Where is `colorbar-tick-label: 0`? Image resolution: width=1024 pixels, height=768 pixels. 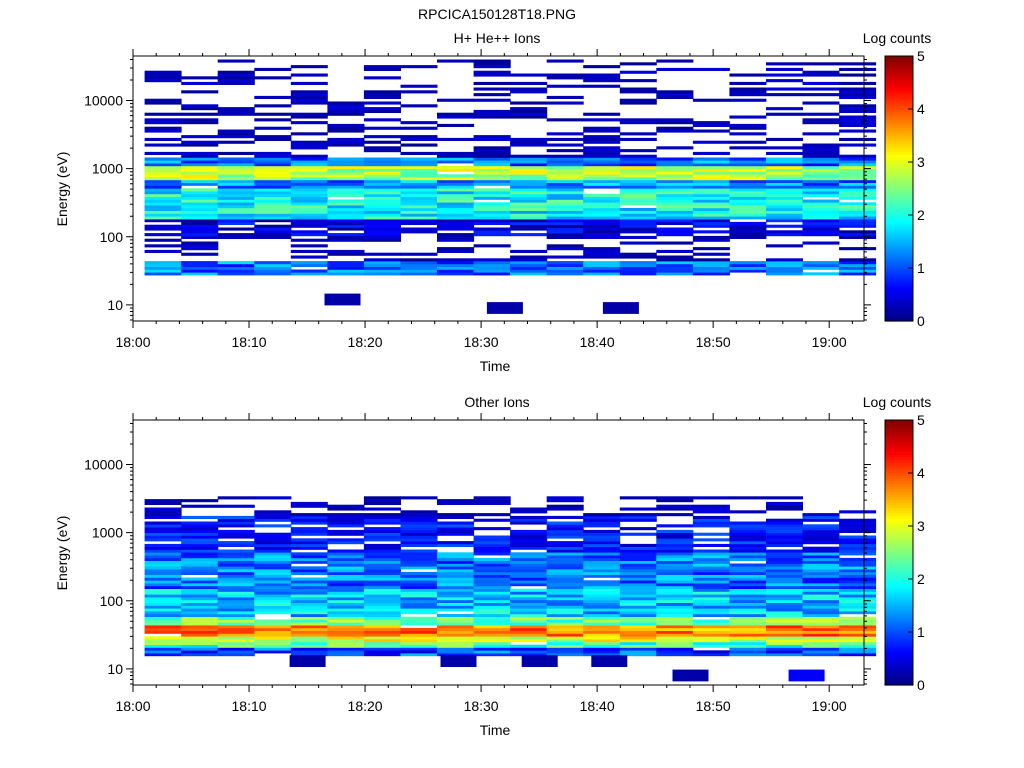
colorbar-tick-label: 0 is located at coordinates (921, 685).